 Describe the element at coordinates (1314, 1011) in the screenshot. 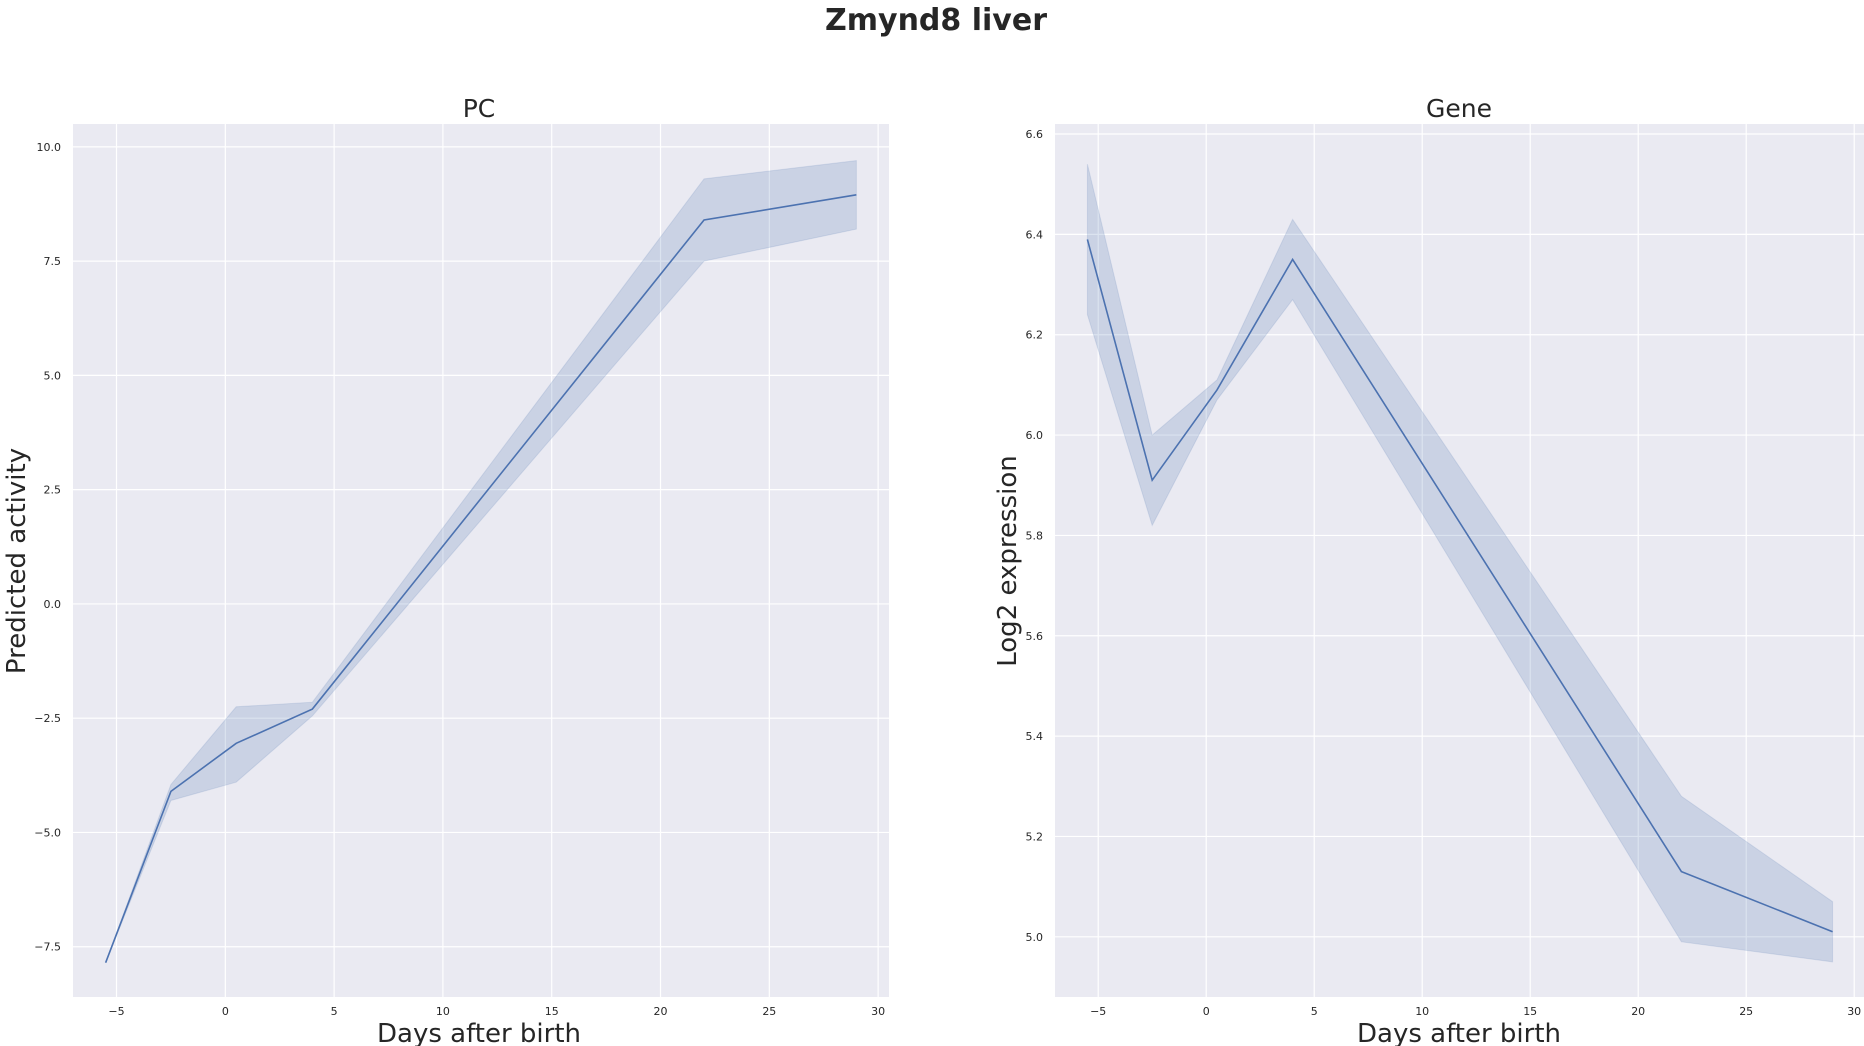

I see `gene-chart-x-tick-label: 5` at that location.